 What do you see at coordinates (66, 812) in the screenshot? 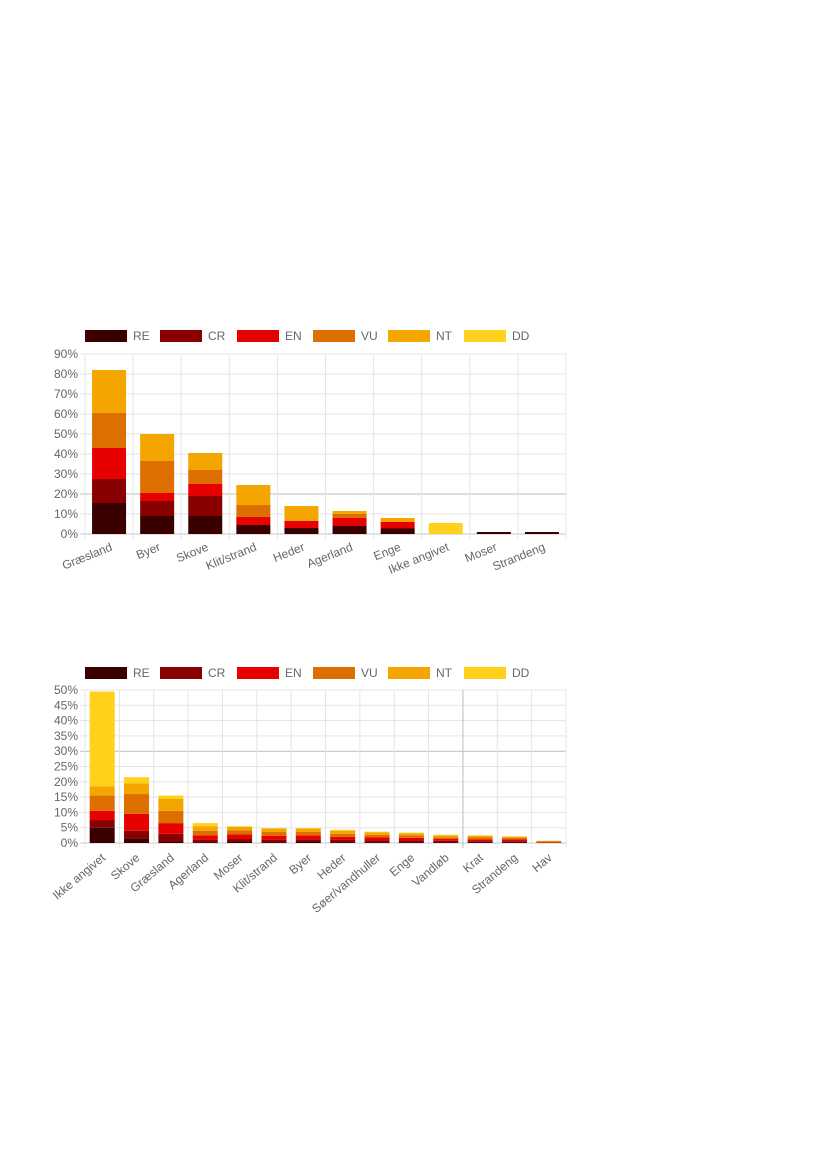
I see `y-tick-label: 10%` at bounding box center [66, 812].